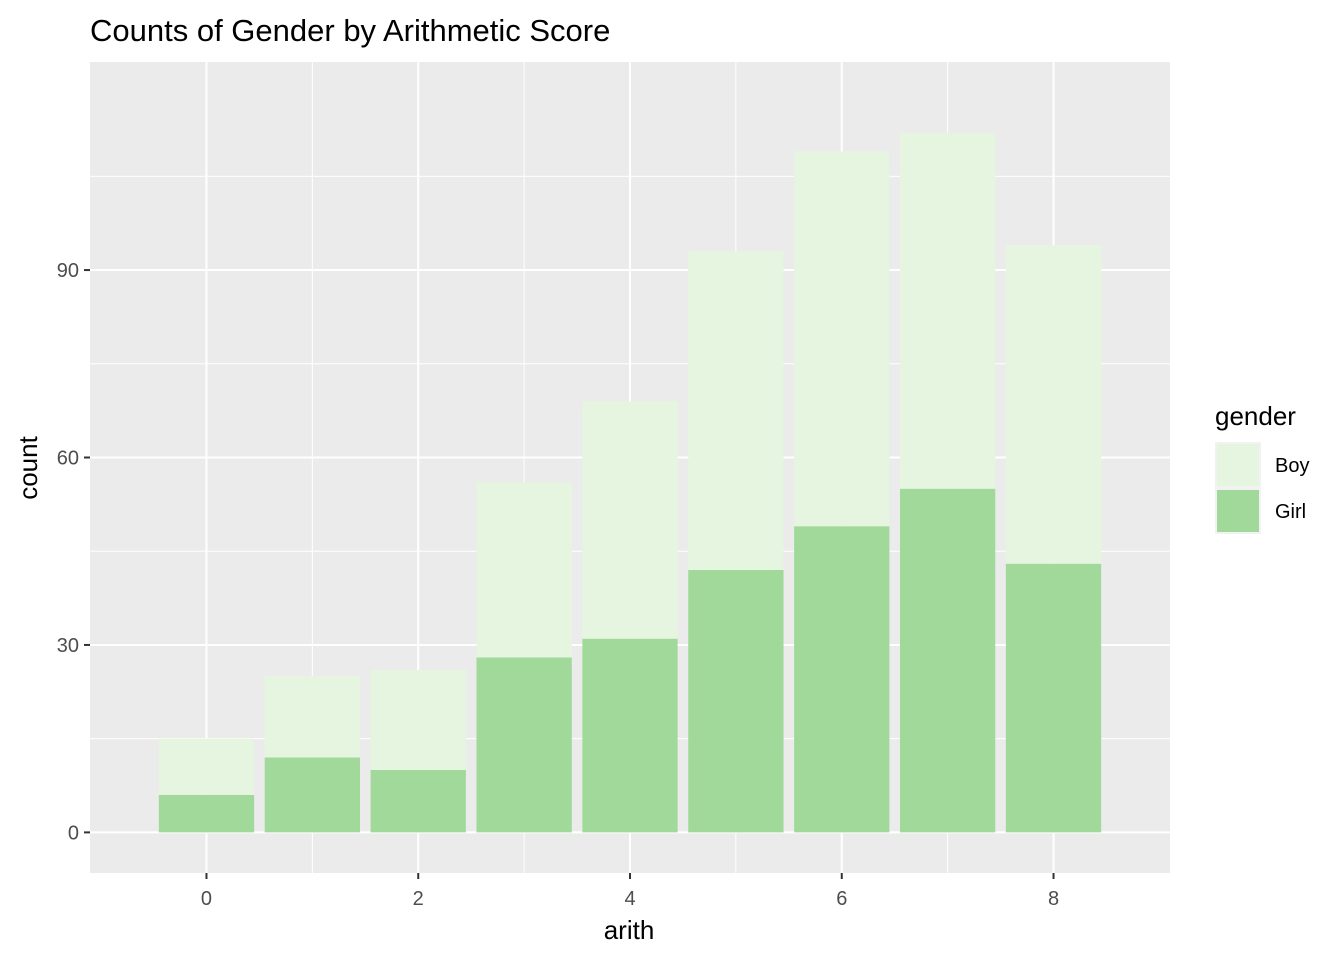  I want to click on x-tick-label: 6, so click(841, 899).